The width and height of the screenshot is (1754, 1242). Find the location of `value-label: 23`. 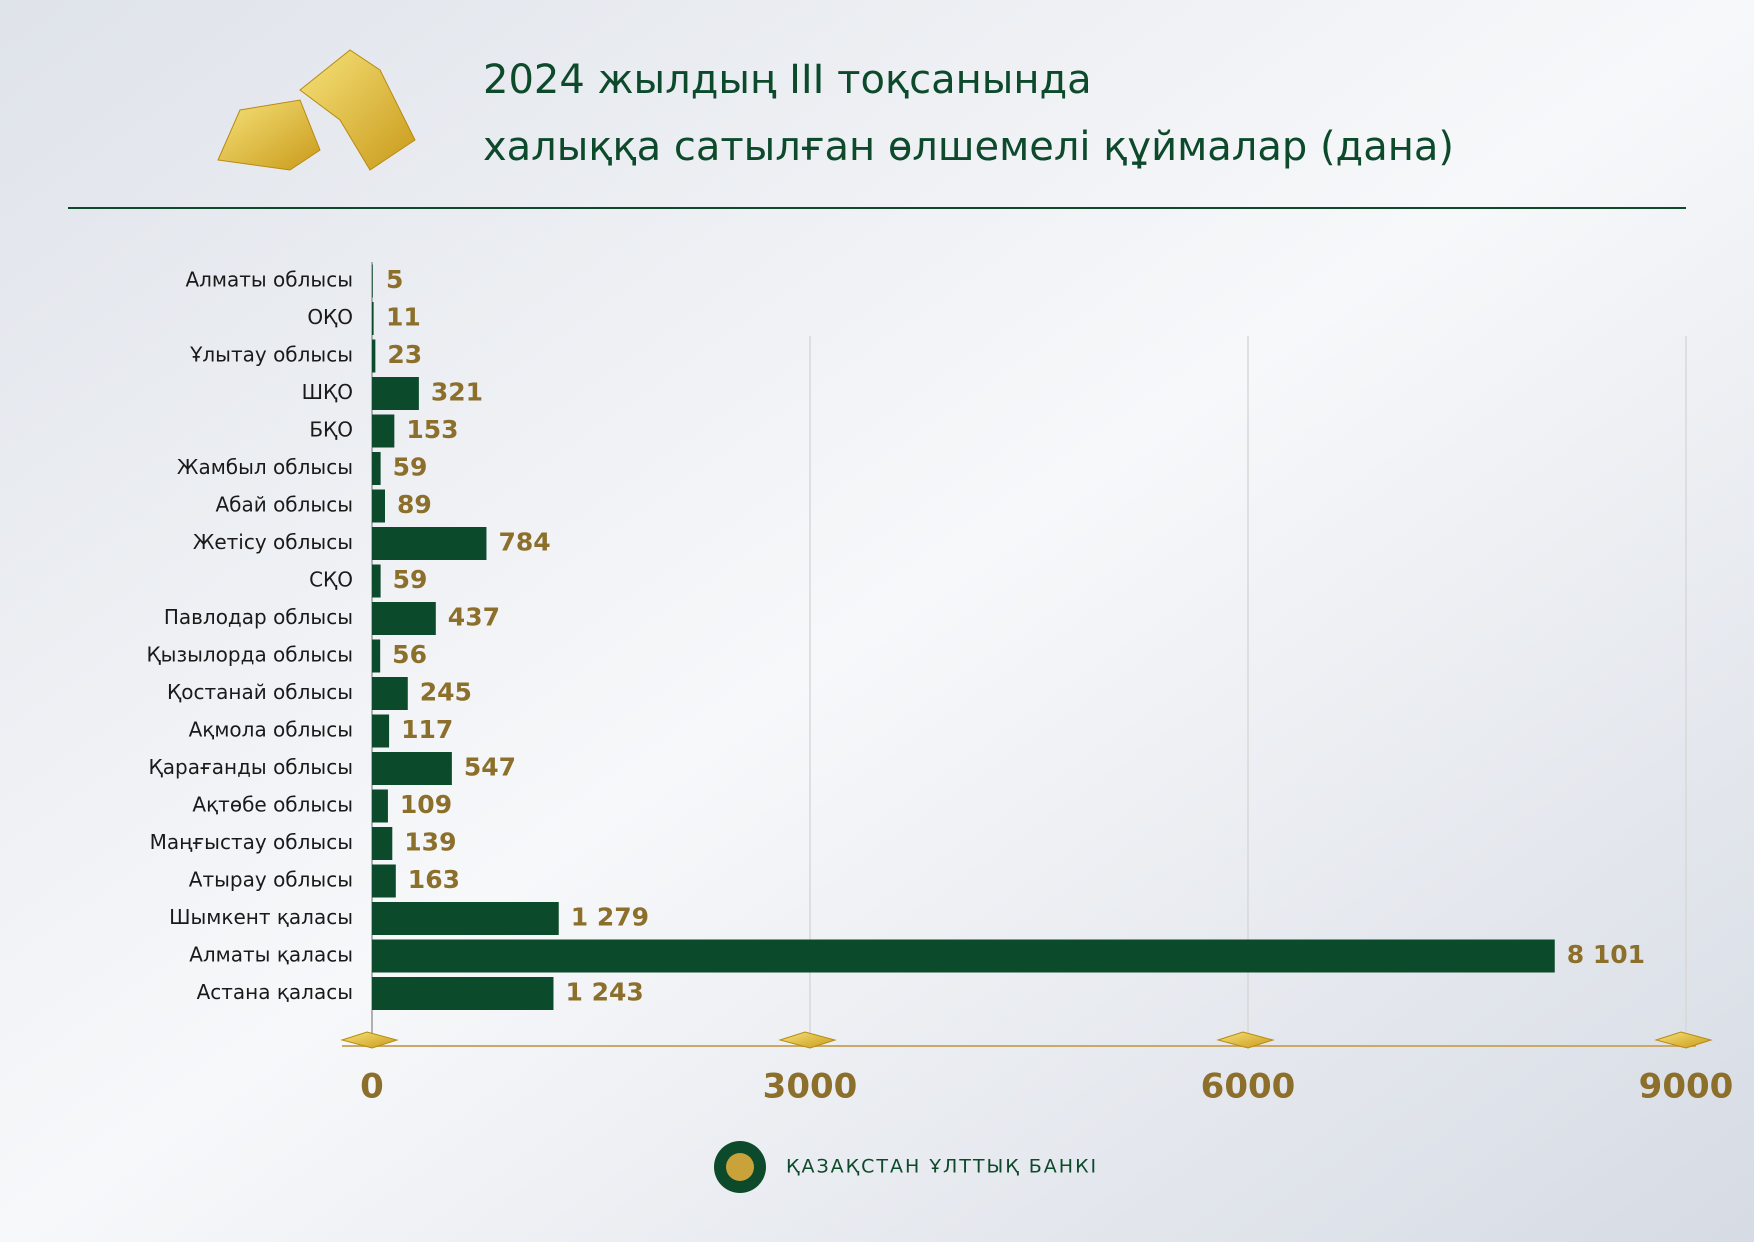

value-label: 23 is located at coordinates (404, 354).